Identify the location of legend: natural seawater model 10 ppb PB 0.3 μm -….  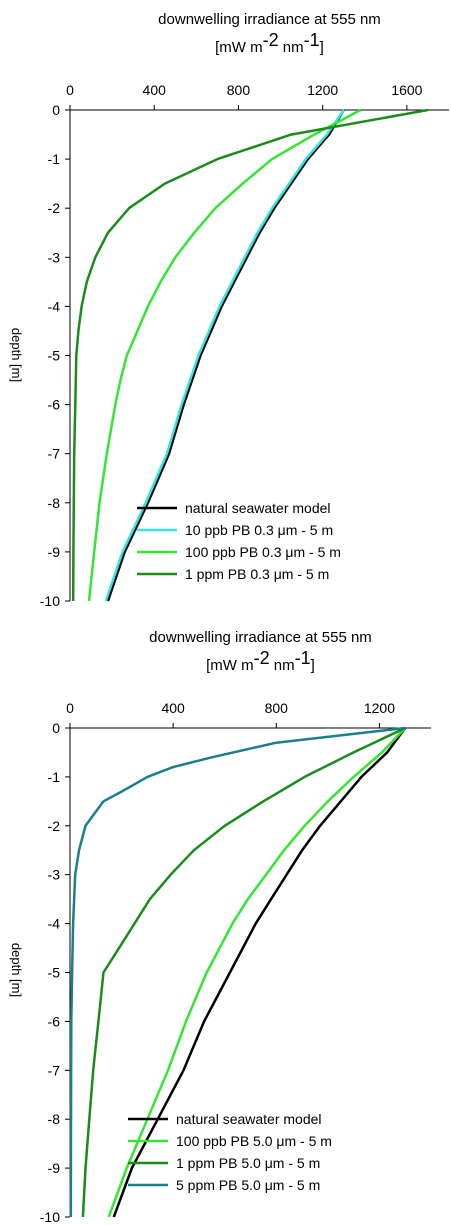
(239, 541).